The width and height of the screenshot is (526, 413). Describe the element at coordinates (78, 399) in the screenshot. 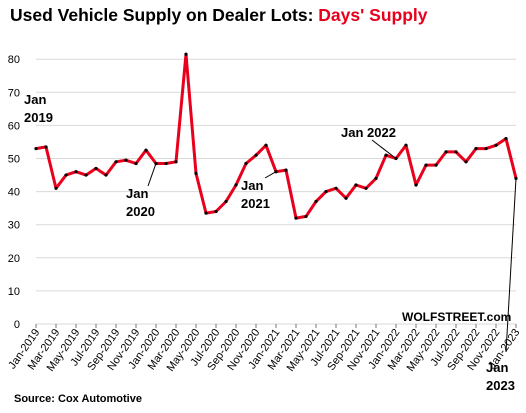

I see `source-label: Source: Cox Automotive` at that location.